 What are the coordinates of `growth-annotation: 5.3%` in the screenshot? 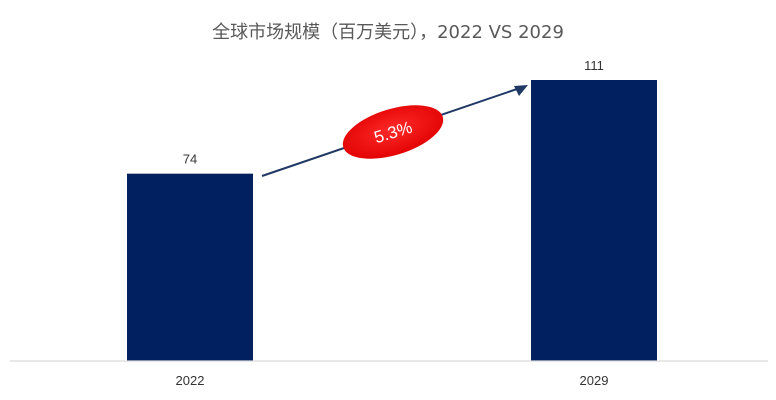 It's located at (394, 131).